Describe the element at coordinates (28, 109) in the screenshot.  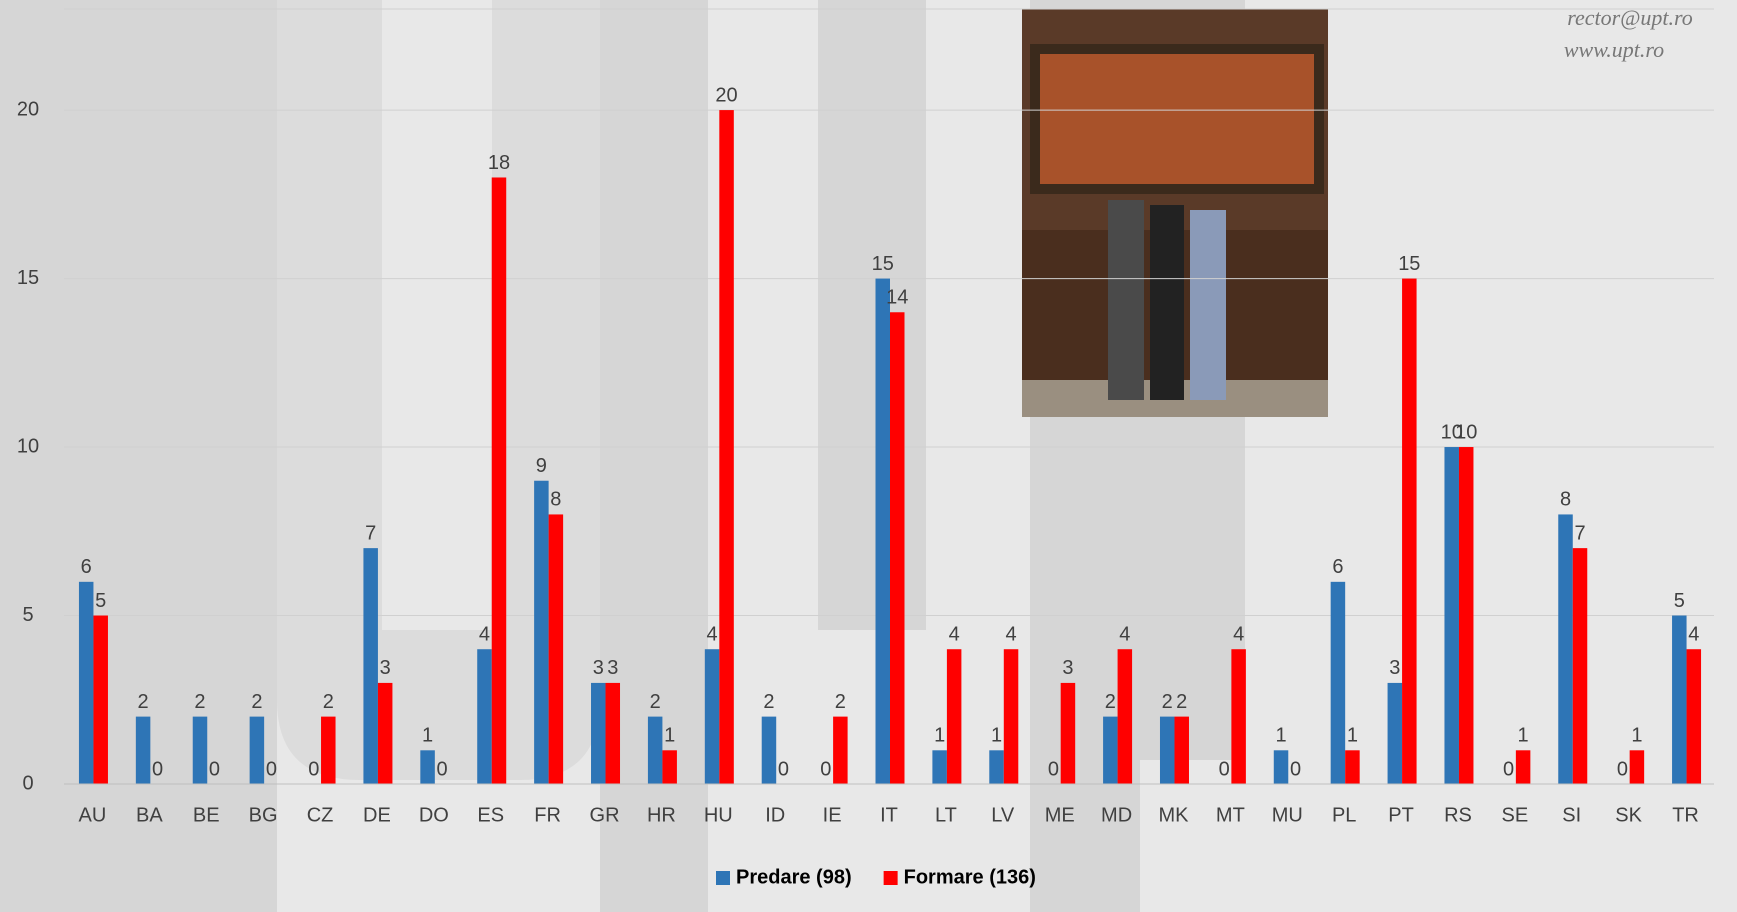
I see `y-tick-label: 20` at that location.